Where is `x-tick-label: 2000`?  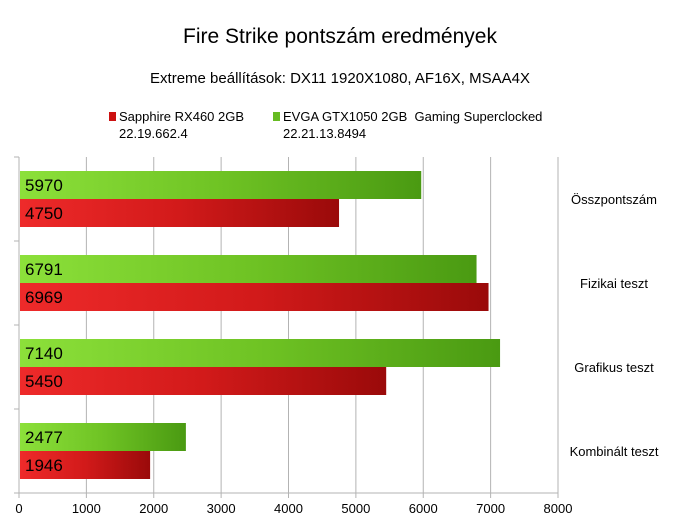 x-tick-label: 2000 is located at coordinates (153, 508).